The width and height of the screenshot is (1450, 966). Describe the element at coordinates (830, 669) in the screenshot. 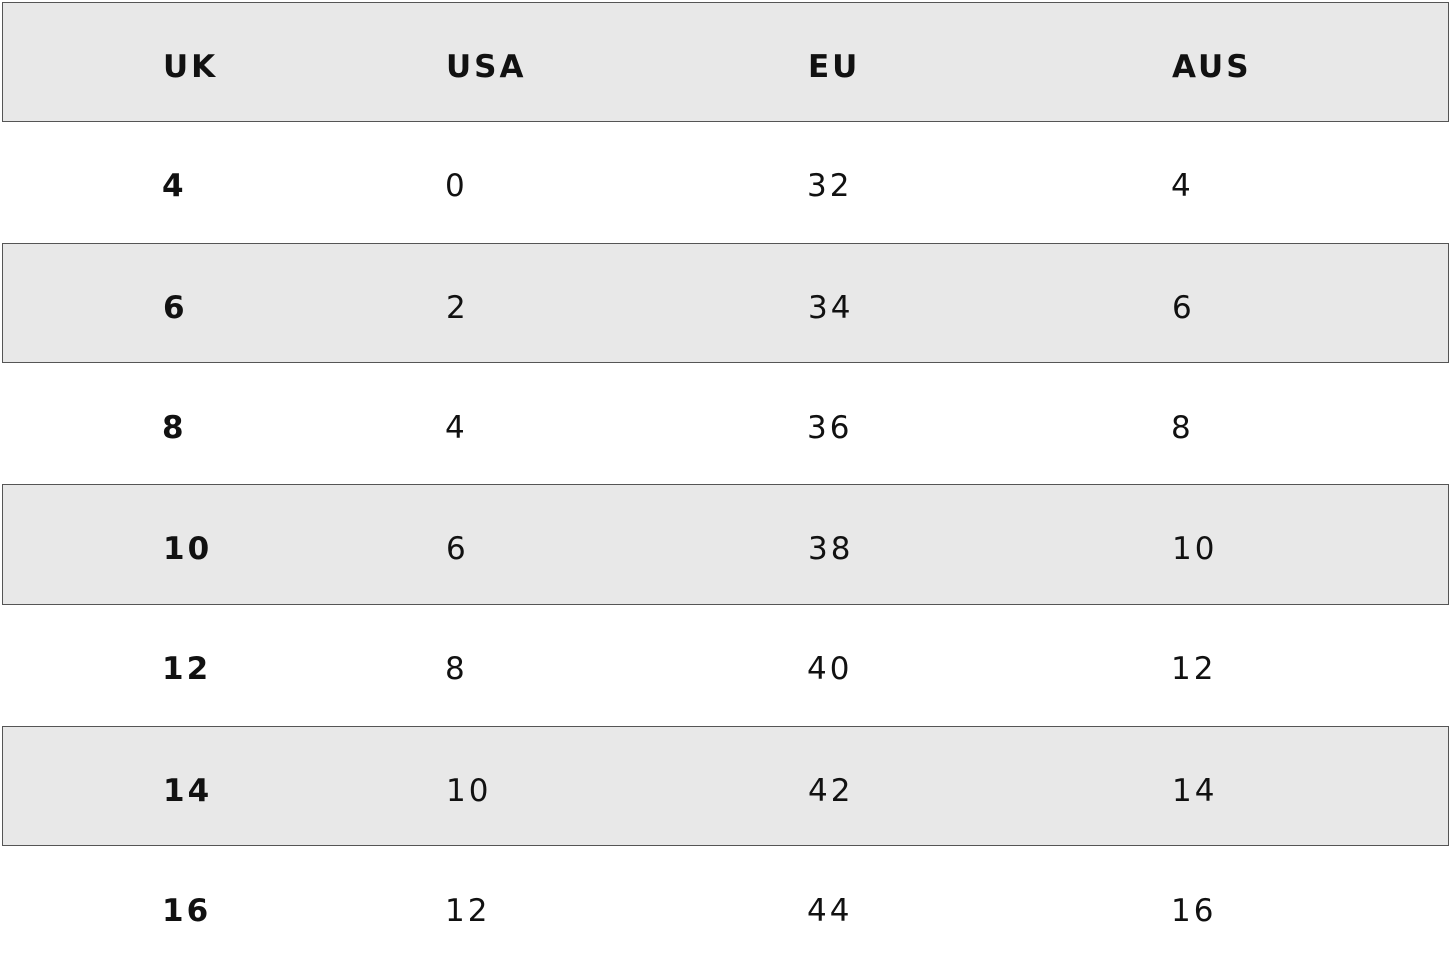

I see `cell: 40` at that location.